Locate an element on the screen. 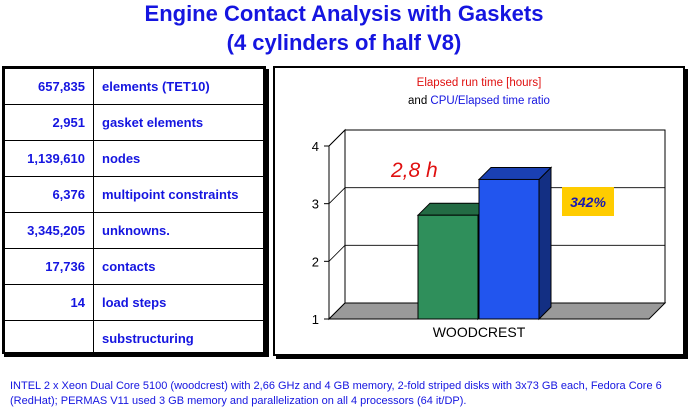 This screenshot has width=688, height=416. y-tick-label: 4 is located at coordinates (315, 146).